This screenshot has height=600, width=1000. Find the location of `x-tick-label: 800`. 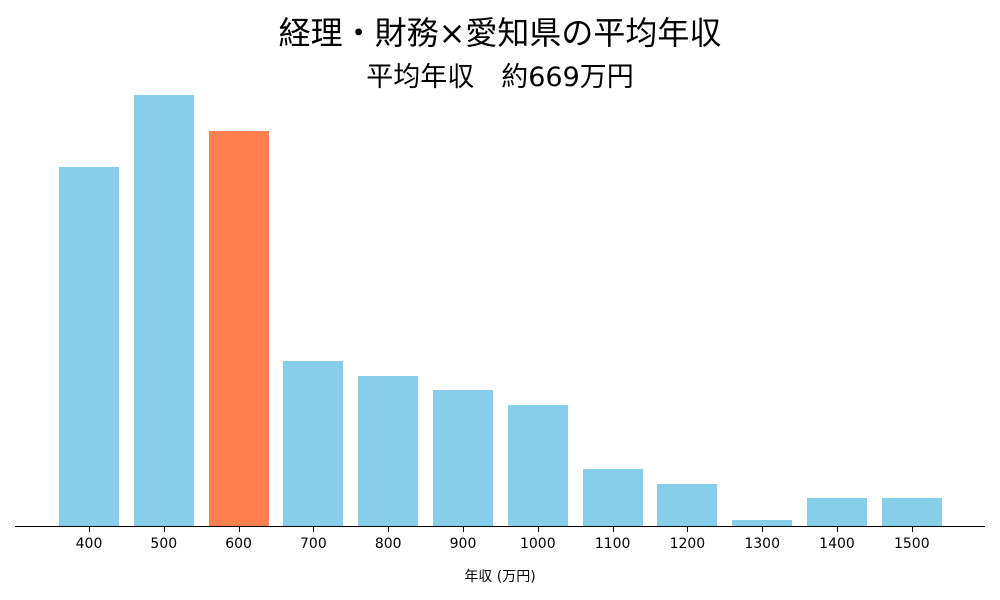

x-tick-label: 800 is located at coordinates (388, 544).